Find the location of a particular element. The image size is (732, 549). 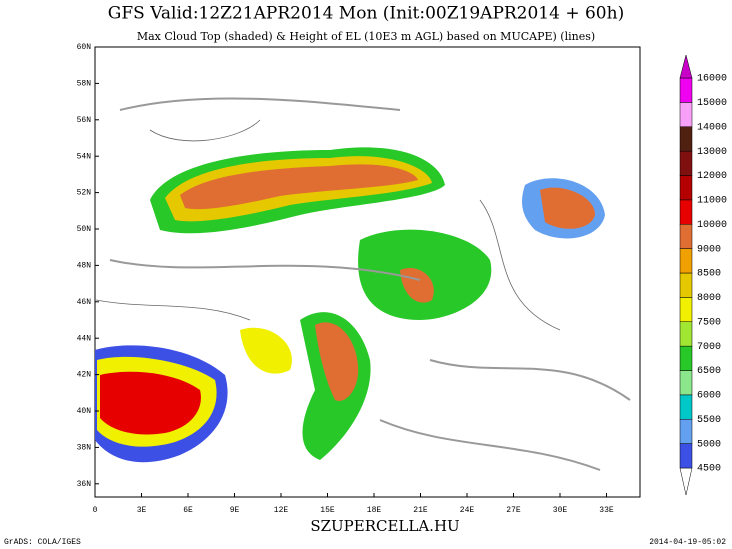

footer-left: GrADS: COLA/IGES is located at coordinates (42, 542).